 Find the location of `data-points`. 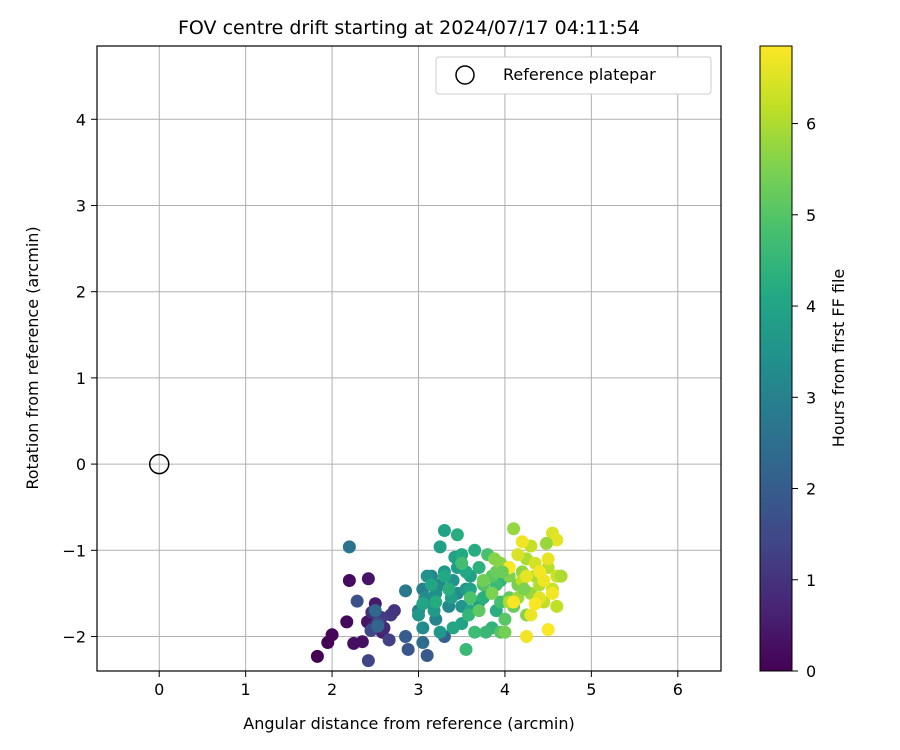

data-points is located at coordinates (439, 595).